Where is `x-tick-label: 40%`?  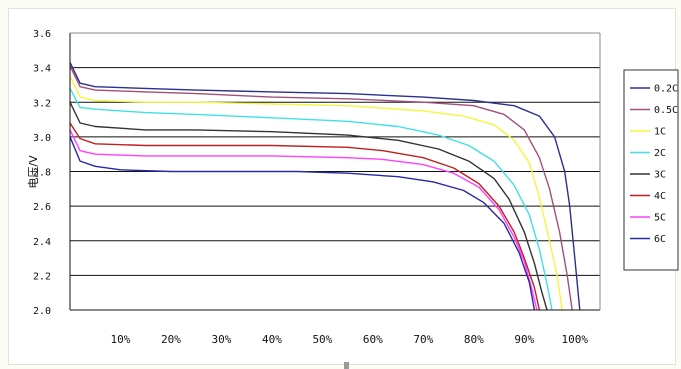
x-tick-label: 40% is located at coordinates (272, 339).